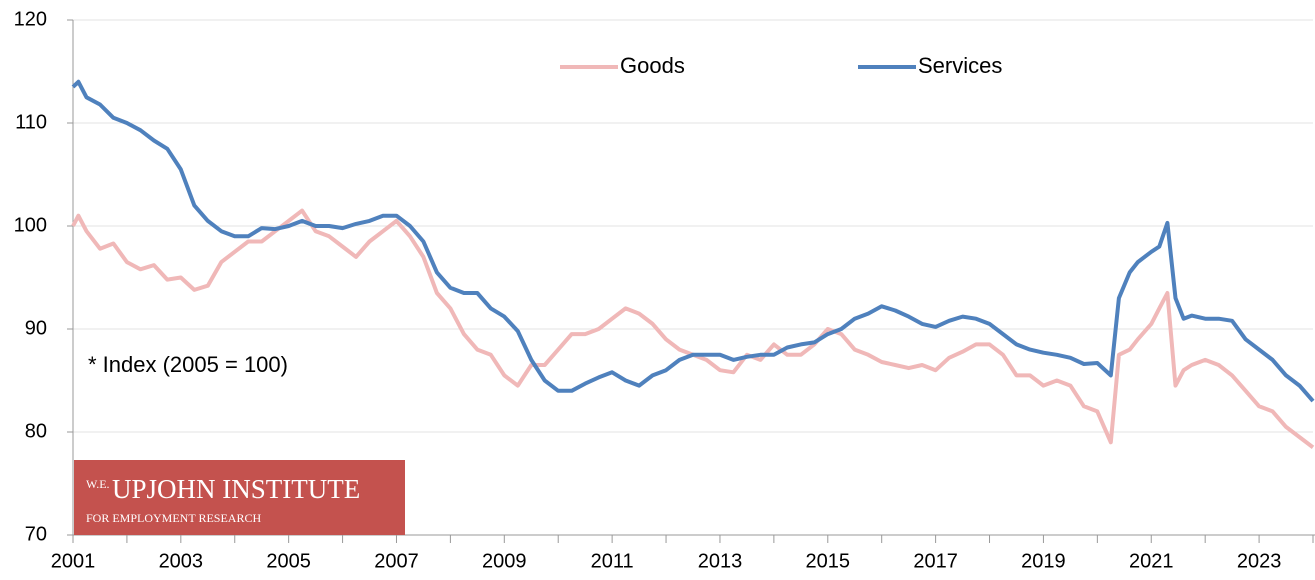 This screenshot has height=580, width=1315. What do you see at coordinates (236, 489) in the screenshot?
I see `logo-title: UPJOHN INSTITUTE` at bounding box center [236, 489].